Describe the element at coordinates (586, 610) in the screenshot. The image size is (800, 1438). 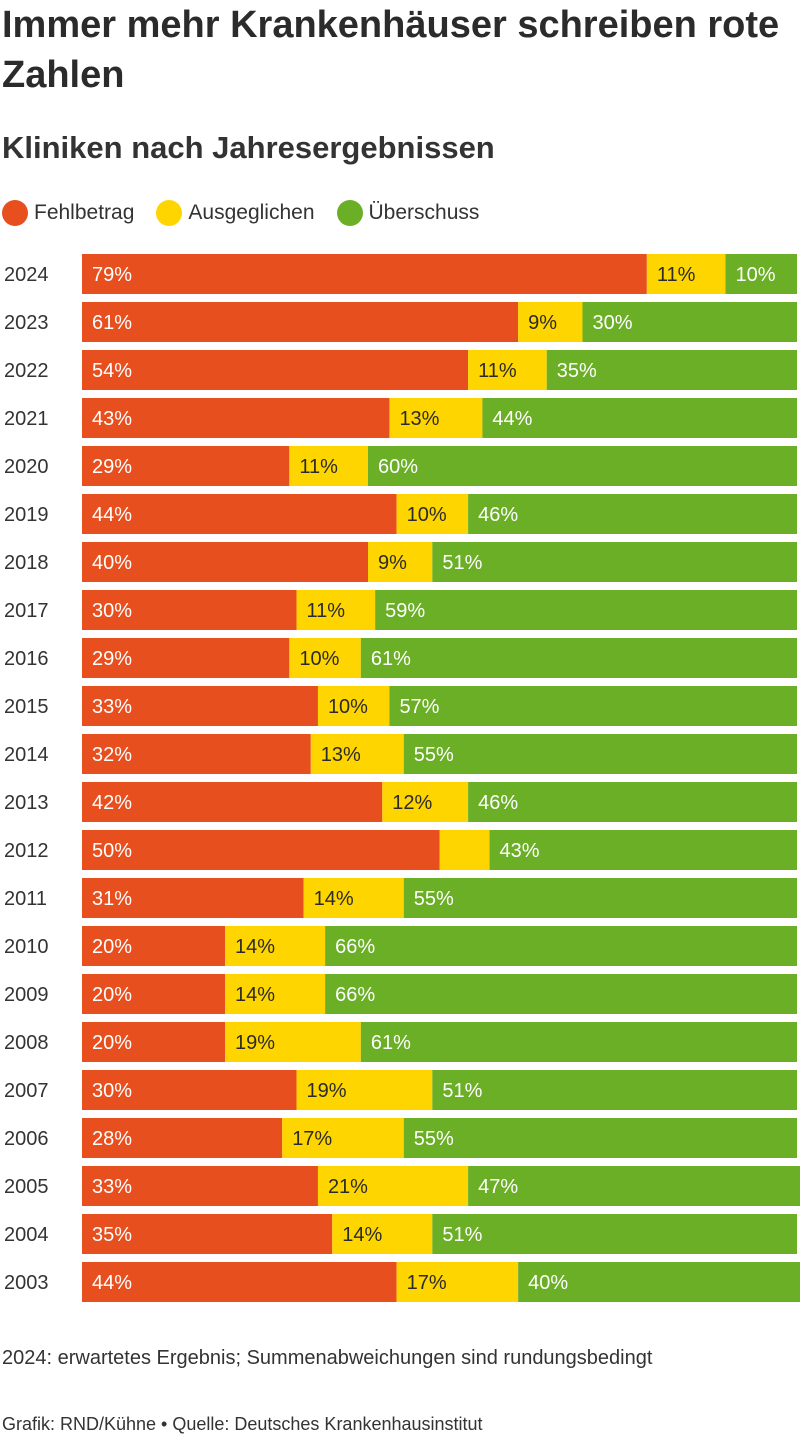
I see `bar-ueberschuss-2017` at that location.